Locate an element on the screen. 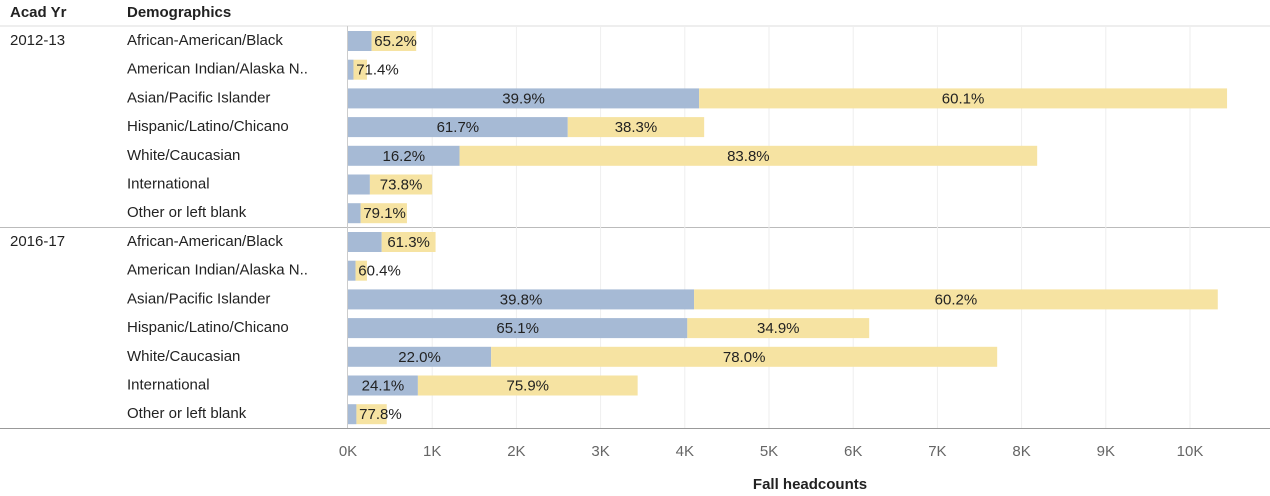  group-label: 2016-17 is located at coordinates (37, 241).